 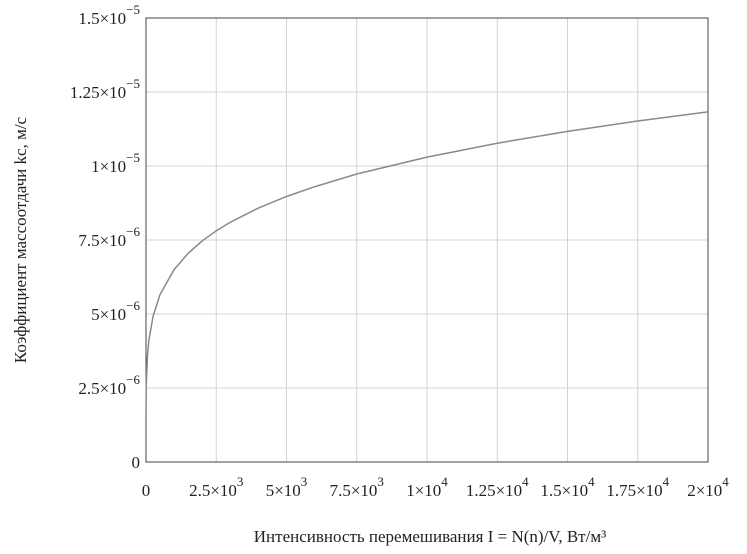 I want to click on x-tick-label-base: 1.75×10, so click(x=634, y=490).